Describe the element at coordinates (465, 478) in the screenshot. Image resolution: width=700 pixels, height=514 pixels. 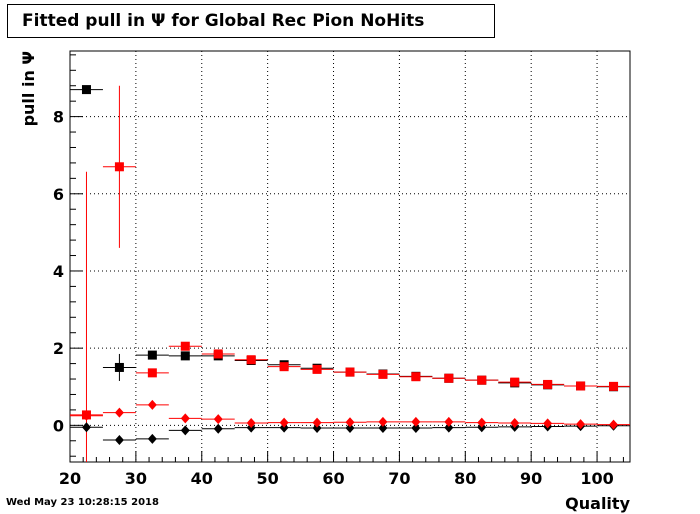
I see `x-tick-label: 80` at that location.